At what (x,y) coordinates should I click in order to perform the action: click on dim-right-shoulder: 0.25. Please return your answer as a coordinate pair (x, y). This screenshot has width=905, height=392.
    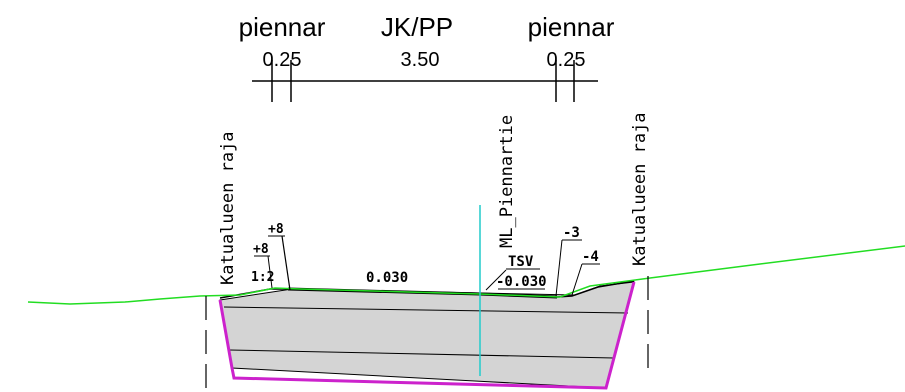
    Looking at the image, I should click on (566, 60).